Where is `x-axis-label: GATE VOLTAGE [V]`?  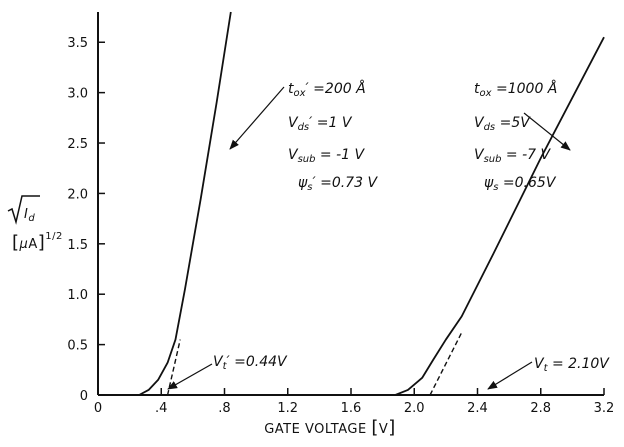
x-axis-label: GATE VOLTAGE [V] is located at coordinates (330, 427).